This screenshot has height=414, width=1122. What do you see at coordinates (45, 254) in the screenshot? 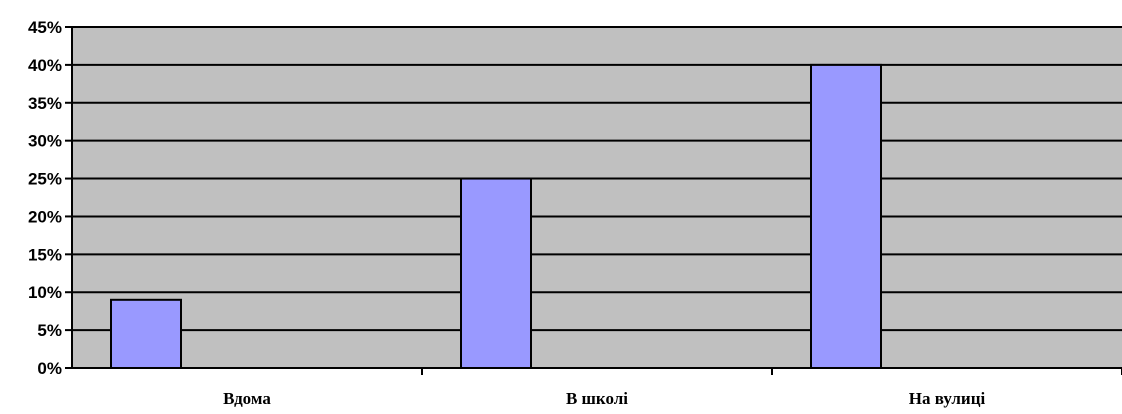
I see `y-tick-label: 15%` at bounding box center [45, 254].